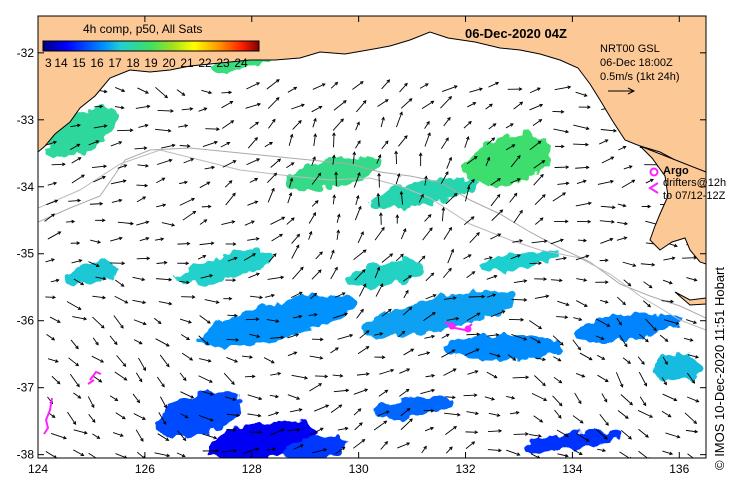  I want to click on colorbar-label: 4h comp, p50, All Sats, so click(142, 29).